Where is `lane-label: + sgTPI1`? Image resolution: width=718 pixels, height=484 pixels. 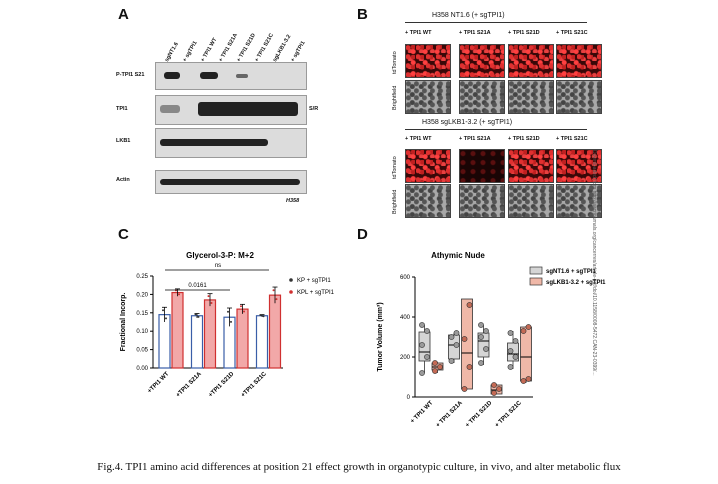 lane-label: + sgTPI1 is located at coordinates (298, 51).